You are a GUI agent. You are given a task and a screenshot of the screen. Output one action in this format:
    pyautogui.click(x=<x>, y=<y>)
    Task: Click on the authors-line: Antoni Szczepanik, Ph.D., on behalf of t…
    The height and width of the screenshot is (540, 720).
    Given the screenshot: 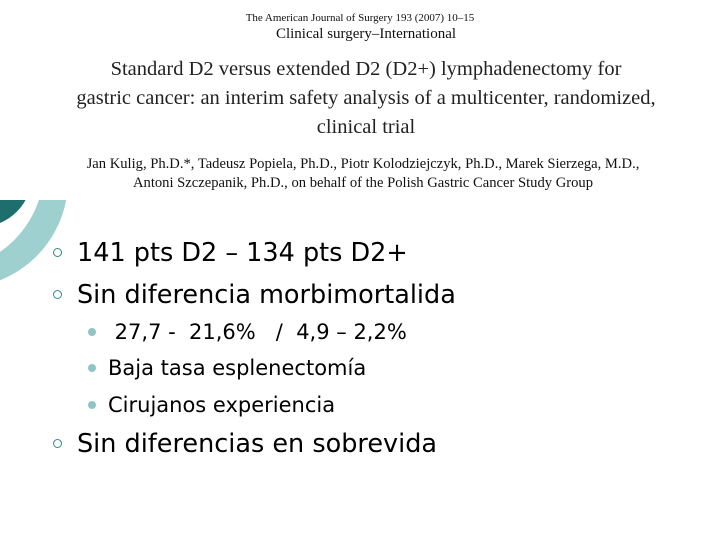 What is the action you would take?
    pyautogui.click(x=363, y=183)
    